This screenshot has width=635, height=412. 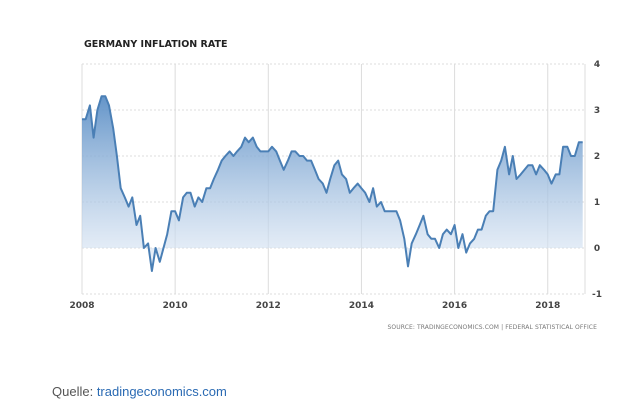 What do you see at coordinates (597, 295) in the screenshot?
I see `y-tick-label: -1` at bounding box center [597, 295].